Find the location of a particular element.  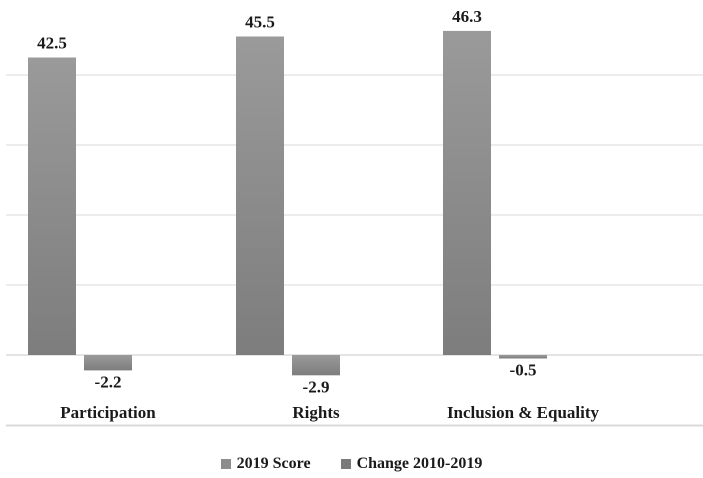

data-label-change-2: -2.9 is located at coordinates (316, 386).